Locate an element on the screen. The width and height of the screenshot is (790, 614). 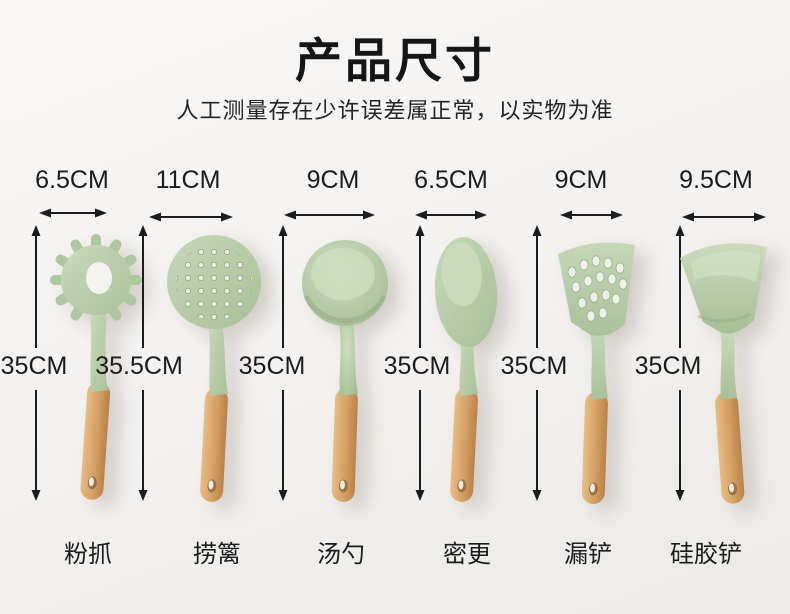
slotted-turner-icon is located at coordinates (596, 373).